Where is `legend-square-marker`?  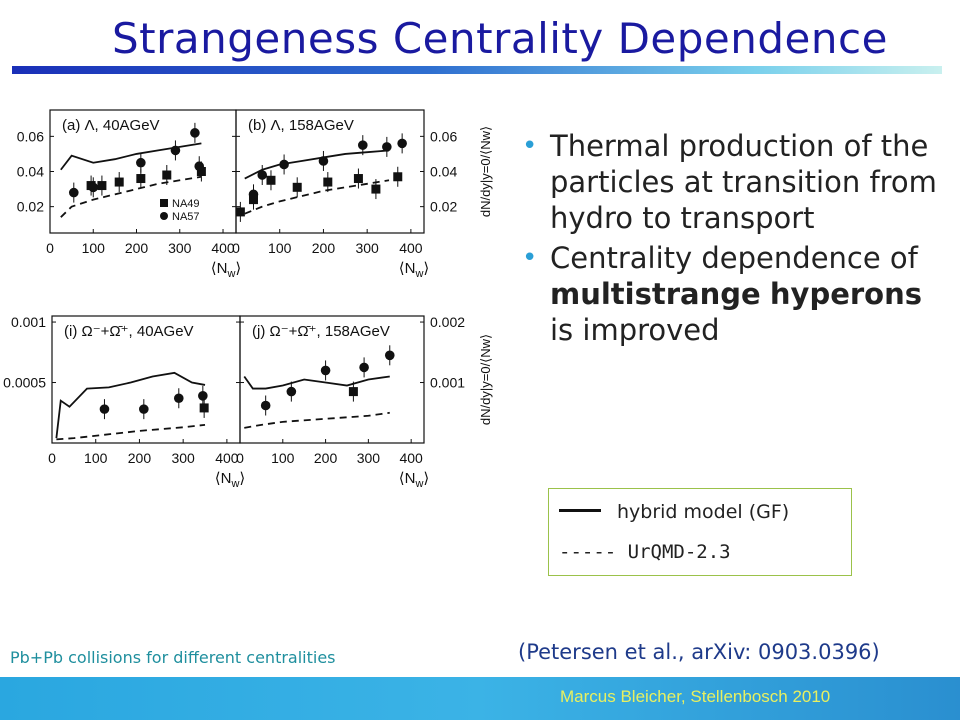 legend-square-marker is located at coordinates (164, 203).